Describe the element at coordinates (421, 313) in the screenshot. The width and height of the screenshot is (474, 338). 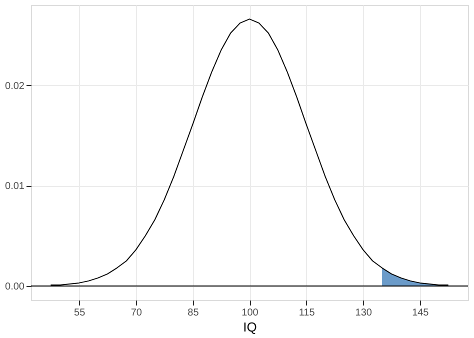
I see `x-tick-label: 145` at that location.